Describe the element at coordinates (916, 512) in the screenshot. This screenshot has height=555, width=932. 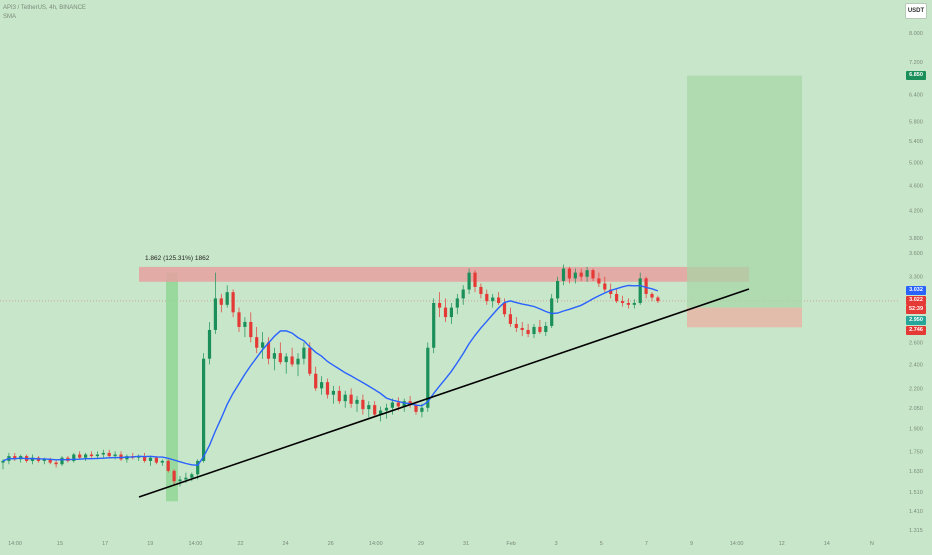
I see `price-axis-label: 1.410` at that location.